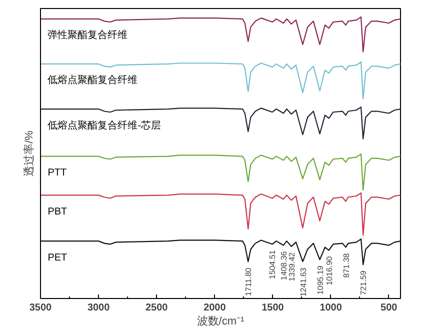 The image size is (422, 330). What do you see at coordinates (346, 265) in the screenshot?
I see `annotation: 871.38` at bounding box center [346, 265].